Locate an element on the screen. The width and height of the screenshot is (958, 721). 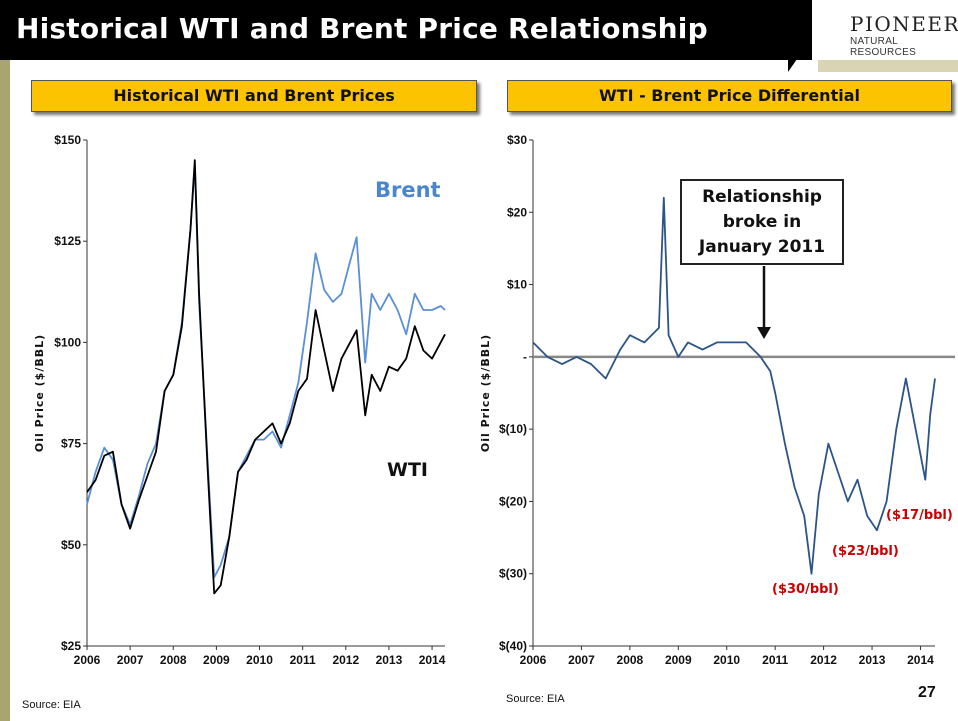
callout-line-2: broke in is located at coordinates (762, 222).